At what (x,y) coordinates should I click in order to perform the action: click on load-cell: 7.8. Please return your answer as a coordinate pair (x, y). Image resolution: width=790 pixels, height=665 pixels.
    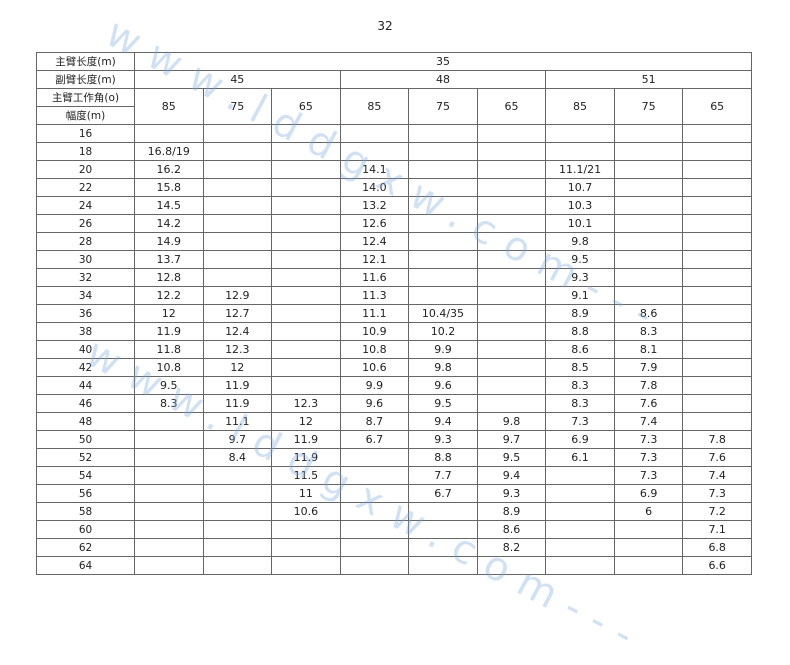
    Looking at the image, I should click on (648, 385).